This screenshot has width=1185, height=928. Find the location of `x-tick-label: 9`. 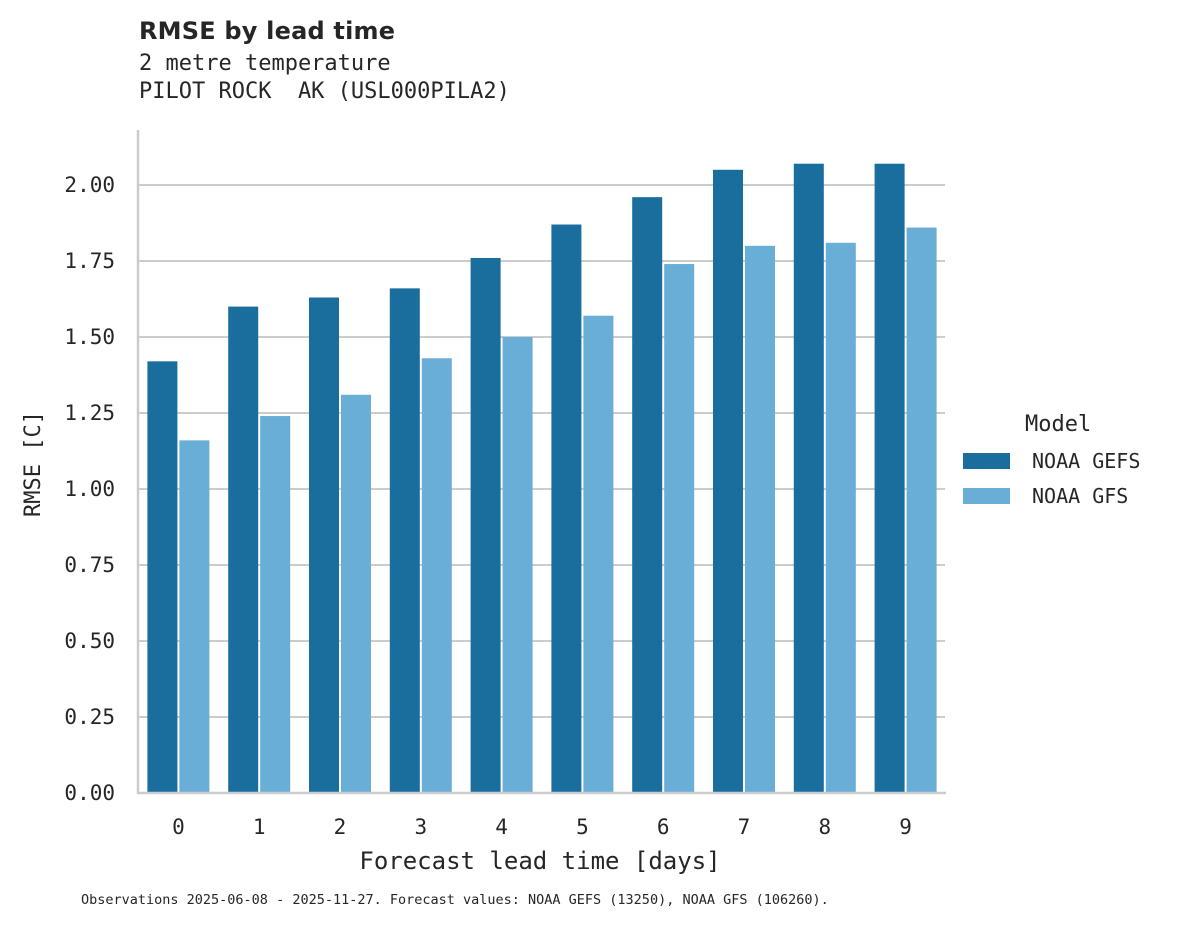

x-tick-label: 9 is located at coordinates (905, 827).